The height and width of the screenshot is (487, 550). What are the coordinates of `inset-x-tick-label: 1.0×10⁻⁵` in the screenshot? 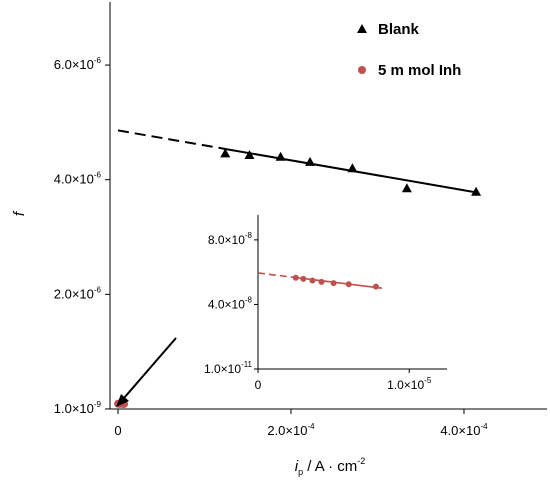 It's located at (409, 384).